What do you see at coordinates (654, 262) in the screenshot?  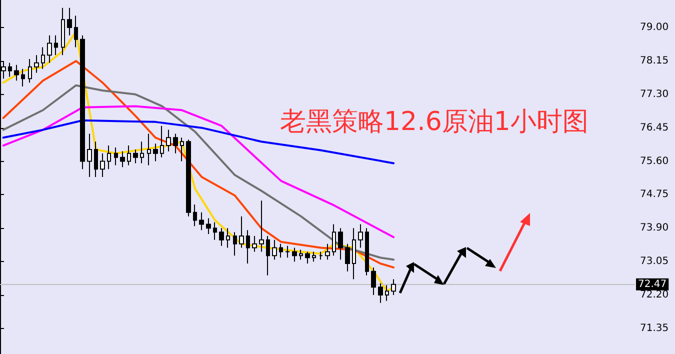 I see `y-tick-label: 73.05` at bounding box center [654, 262].